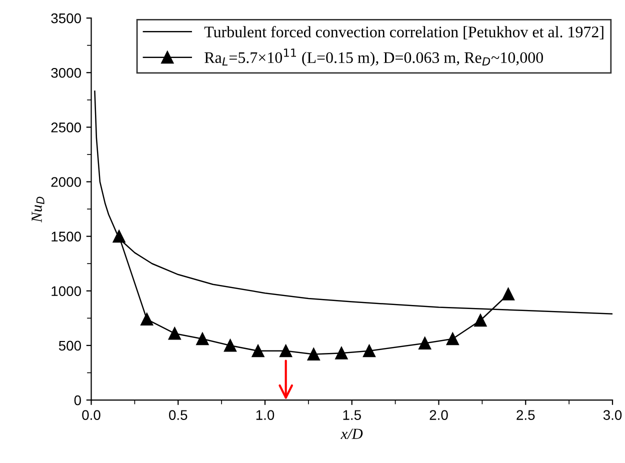  What do you see at coordinates (612, 415) in the screenshot?
I see `x-tick-label: 3.0` at bounding box center [612, 415].